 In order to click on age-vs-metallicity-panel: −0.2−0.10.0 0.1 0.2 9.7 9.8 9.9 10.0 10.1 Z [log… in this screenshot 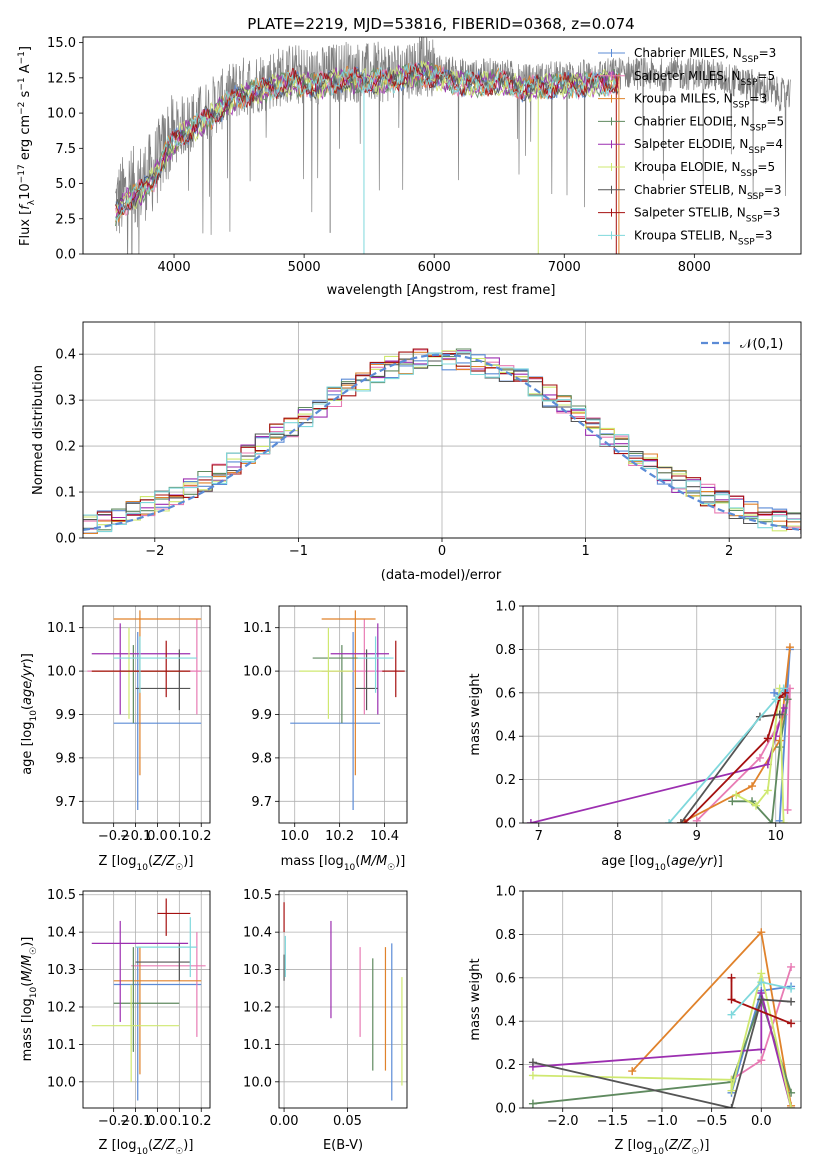, I will do `click(116, 739)`.